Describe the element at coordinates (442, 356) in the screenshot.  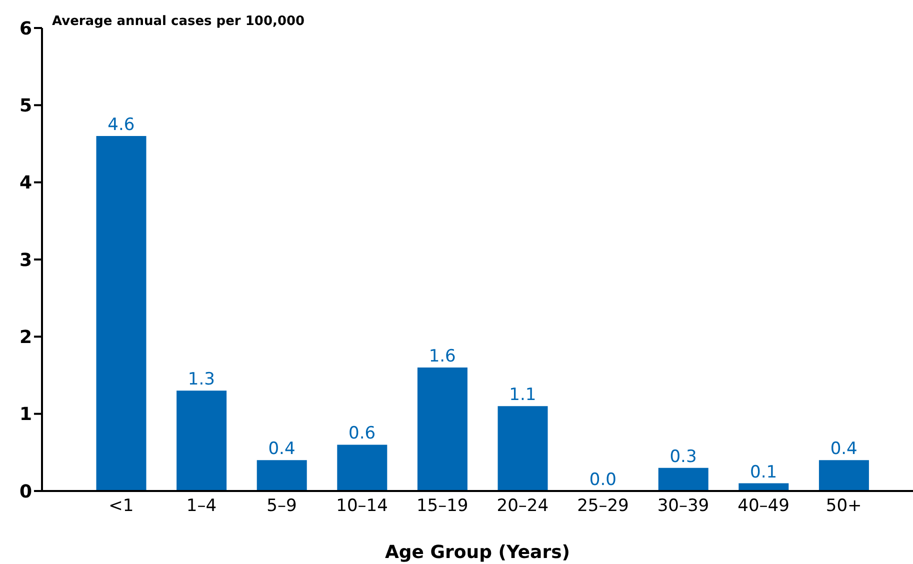
I see `data-label: 1.6` at that location.